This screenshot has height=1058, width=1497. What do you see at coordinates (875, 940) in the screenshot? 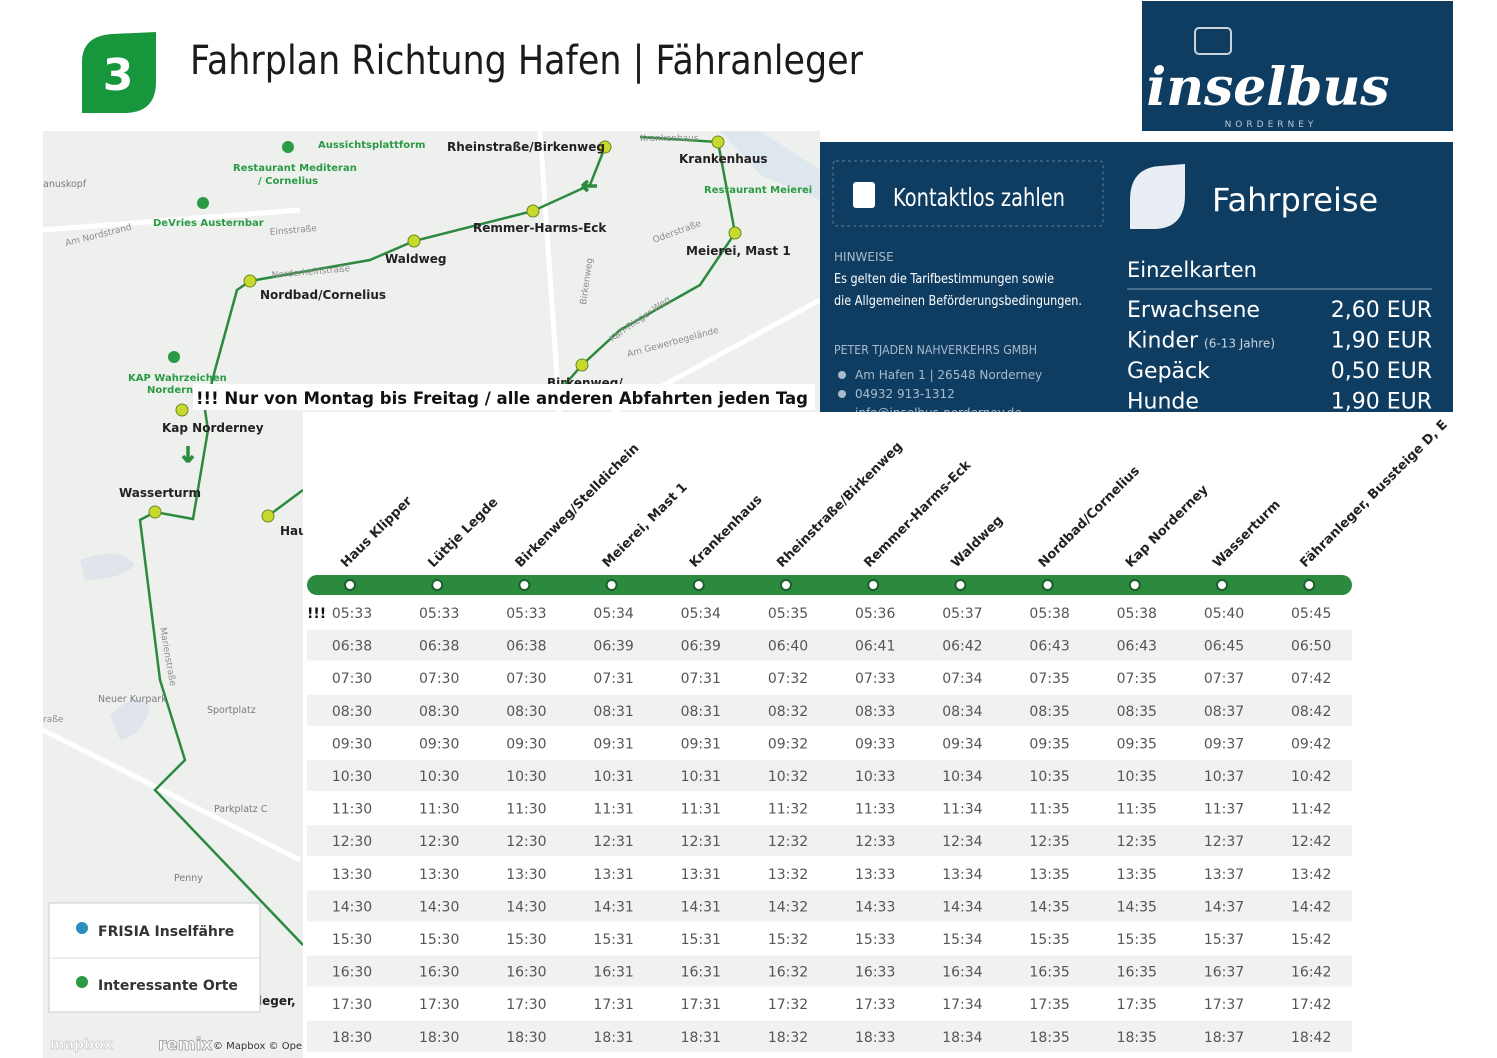
I see `departure-time: 15:33` at bounding box center [875, 940].